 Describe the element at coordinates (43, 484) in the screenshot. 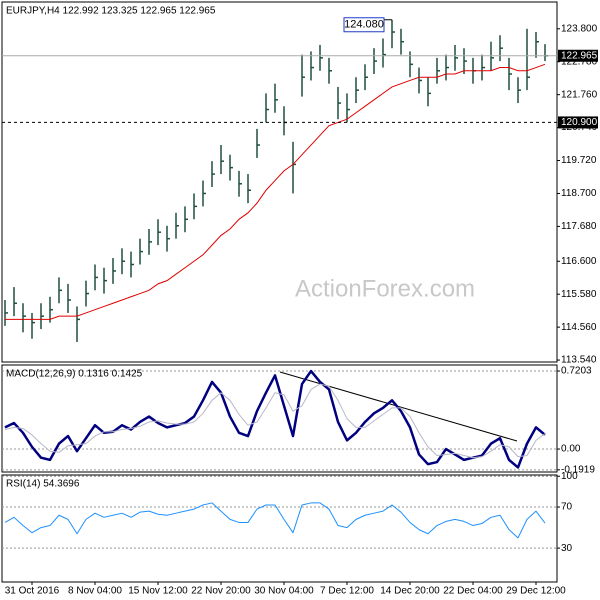

I see `panel-title: RSI(14) 54.3696` at that location.